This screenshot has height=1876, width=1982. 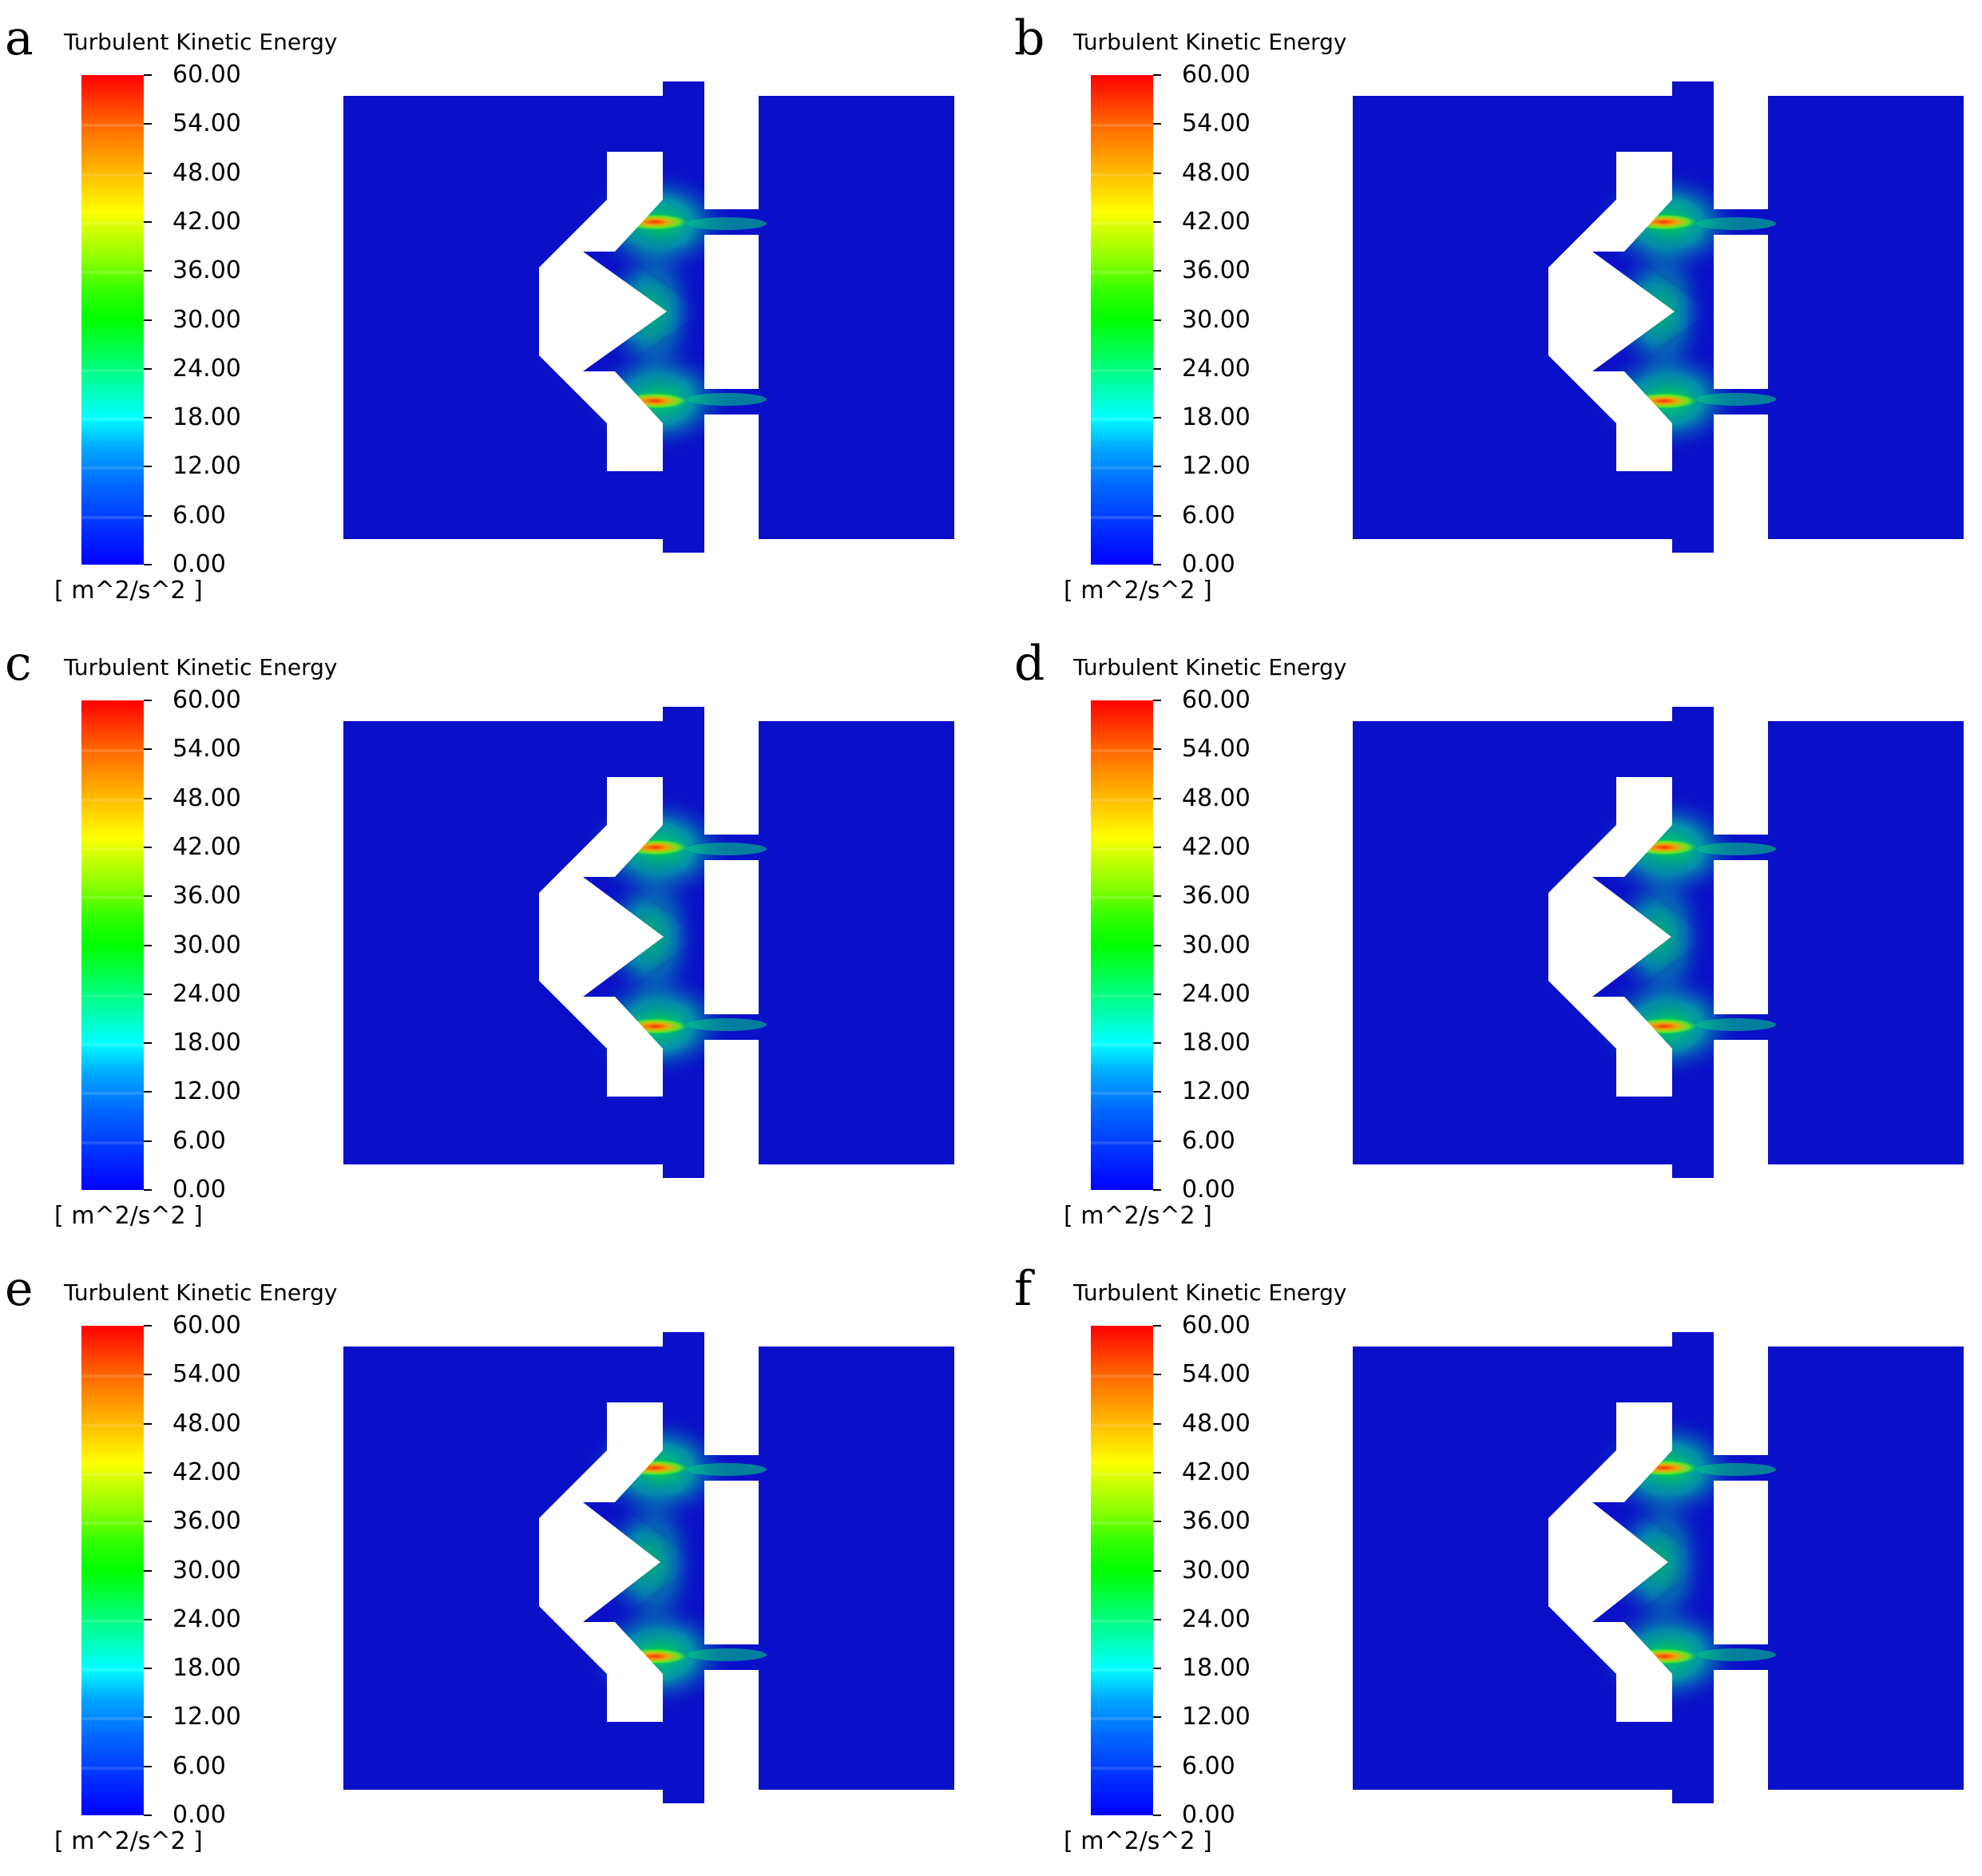 I want to click on panel-letter: f, so click(x=1023, y=1289).